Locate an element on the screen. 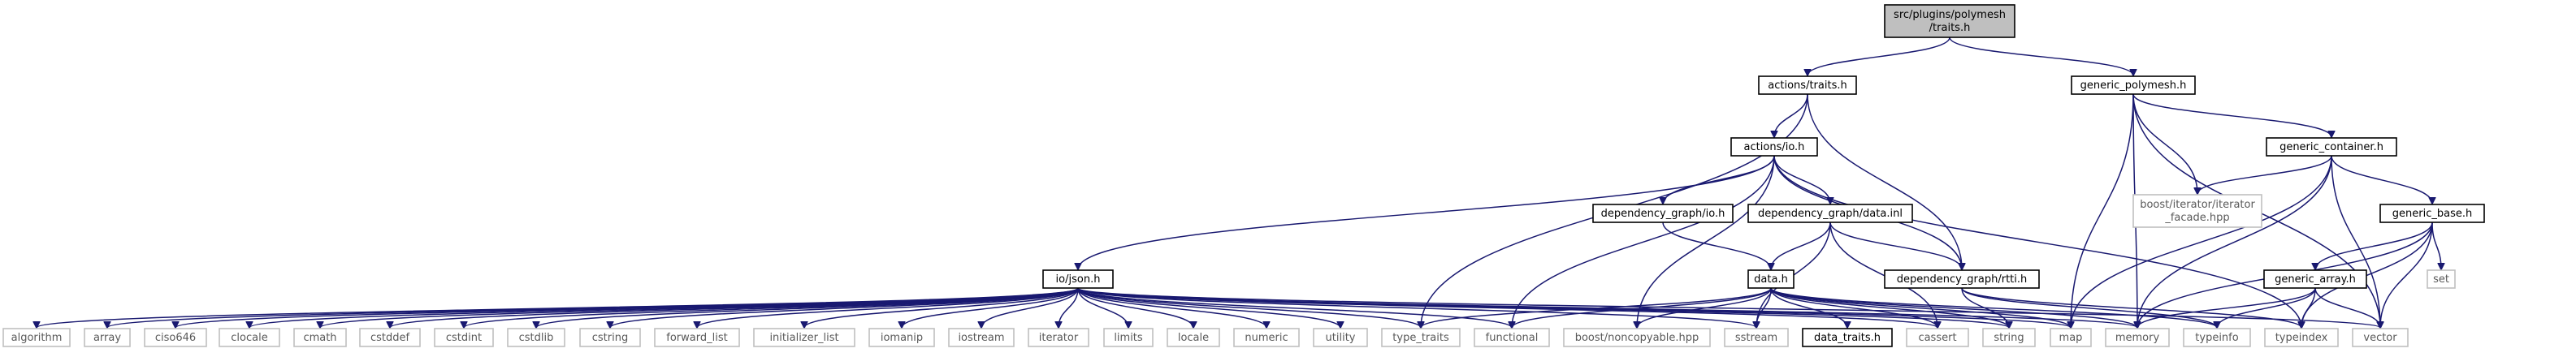 This screenshot has height=357, width=2576. node-box-iostream is located at coordinates (981, 337).